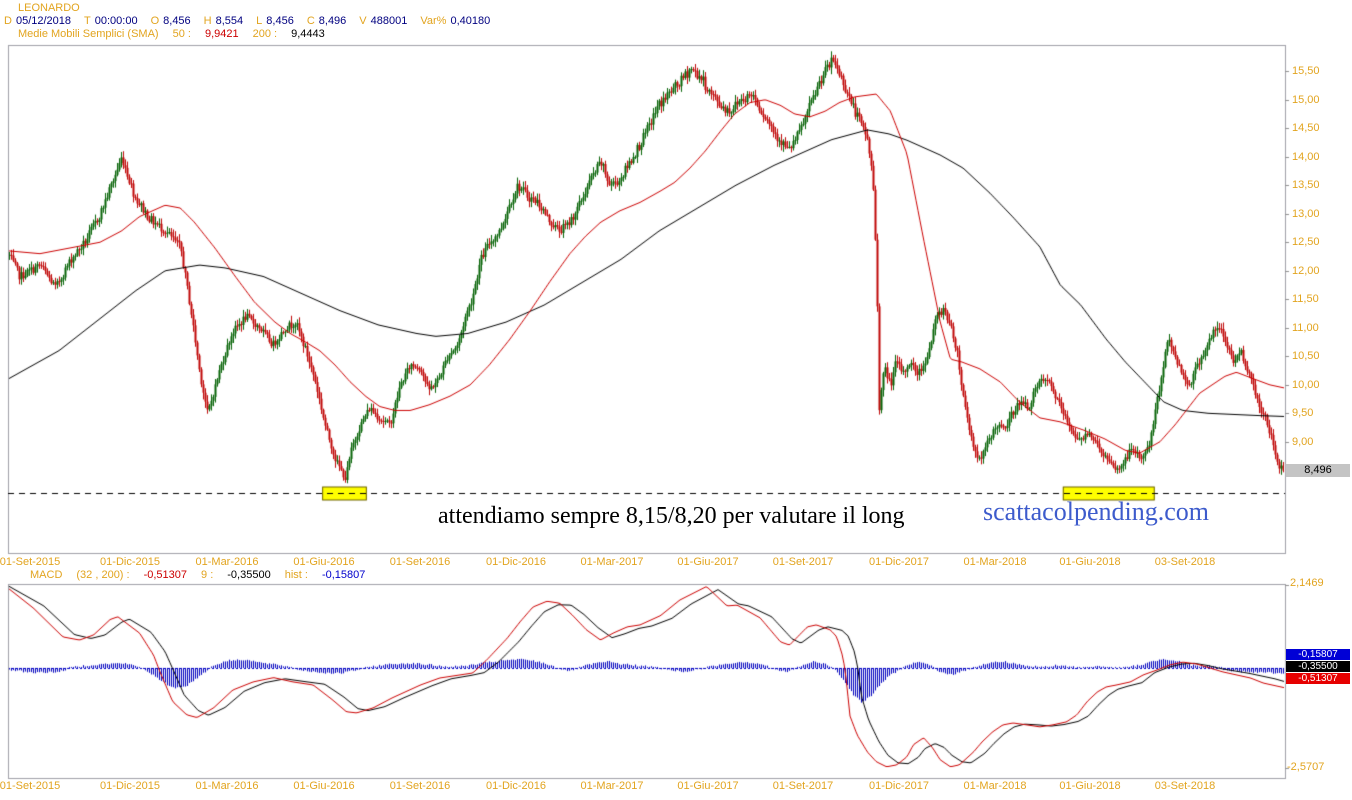 This screenshot has height=800, width=1352. What do you see at coordinates (249, 575) in the screenshot?
I see `macd-legend-segment: -0,35500` at bounding box center [249, 575].